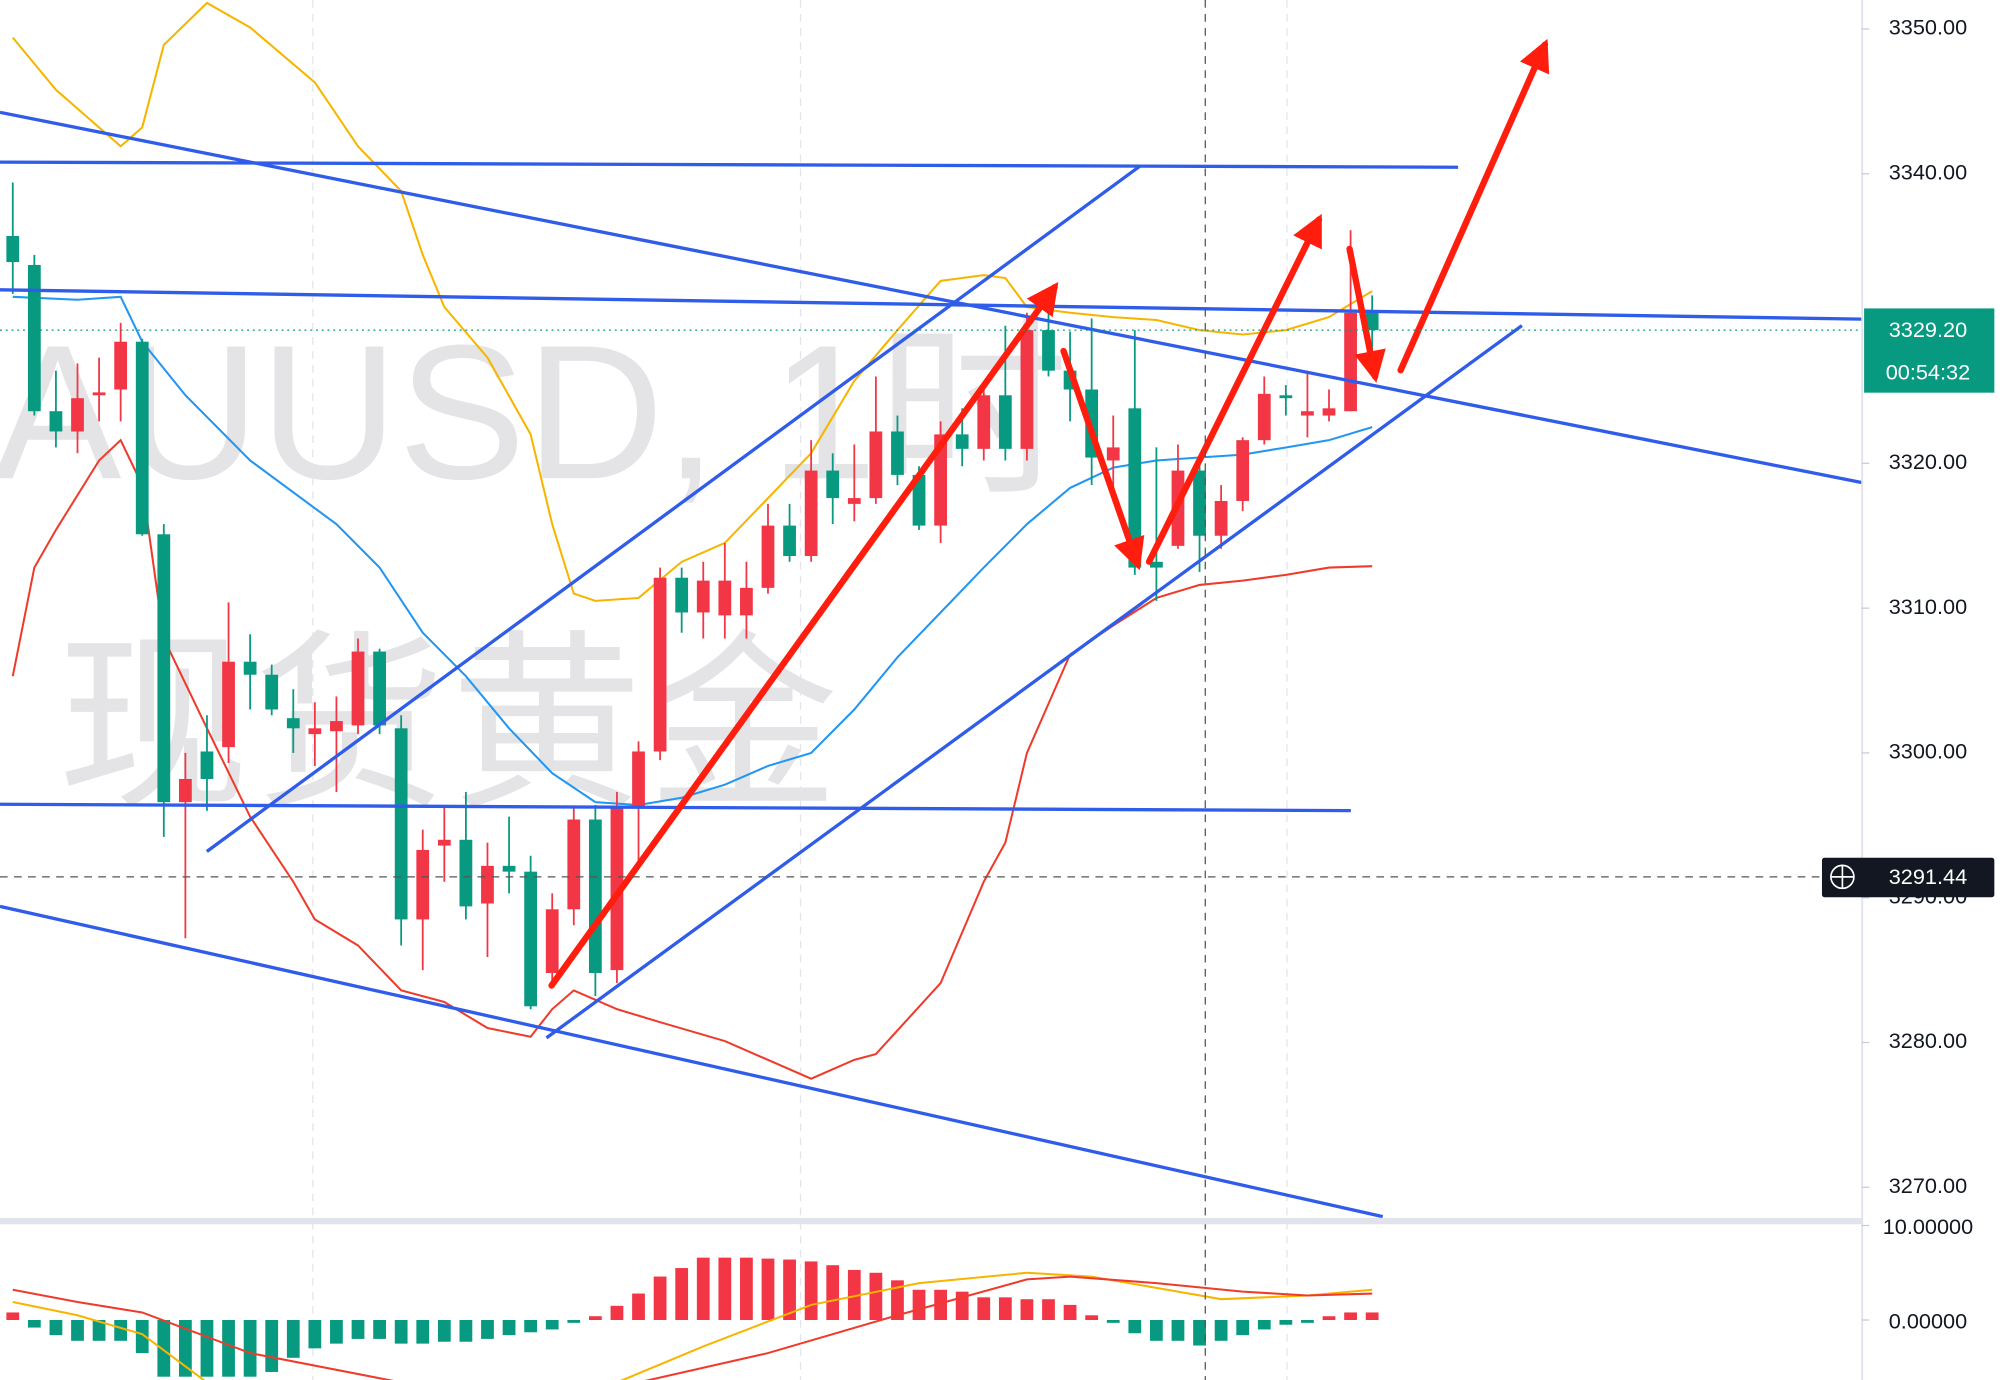 This screenshot has height=1380, width=2002. What do you see at coordinates (692, 1327) in the screenshot?
I see `indicator-line` at bounding box center [692, 1327].